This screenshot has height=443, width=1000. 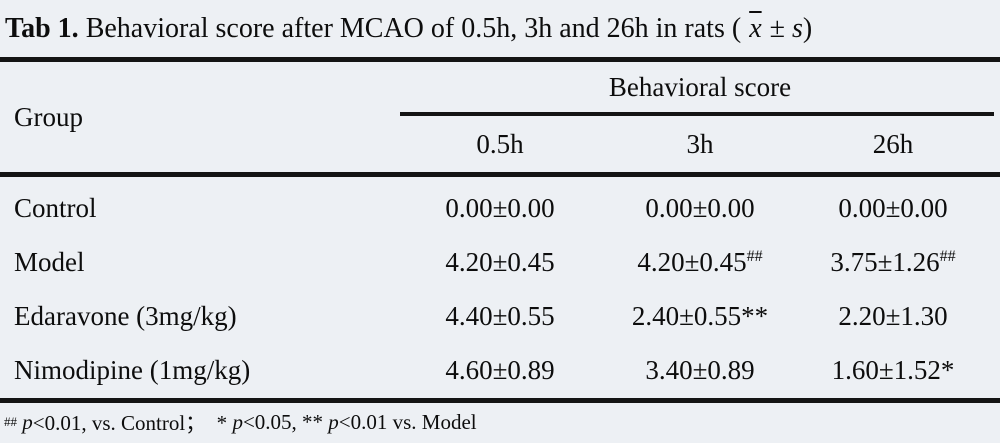 What do you see at coordinates (700, 261) in the screenshot?
I see `value-cell: 4.20±0.45##` at bounding box center [700, 261].